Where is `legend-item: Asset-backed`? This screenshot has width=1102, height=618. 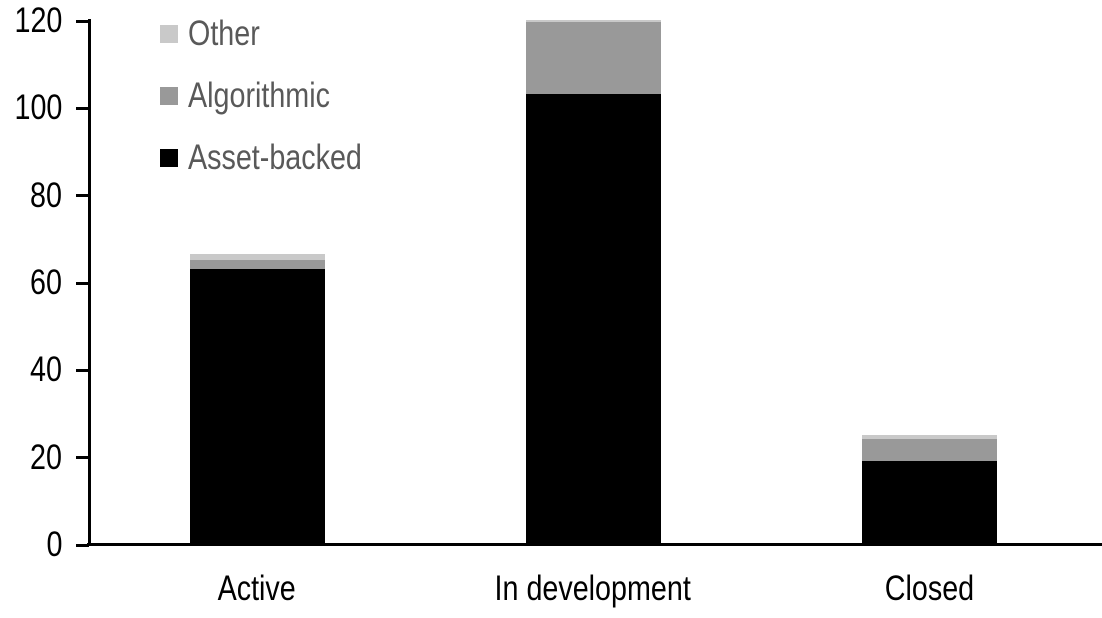
legend-item: Asset-backed is located at coordinates (280, 158).